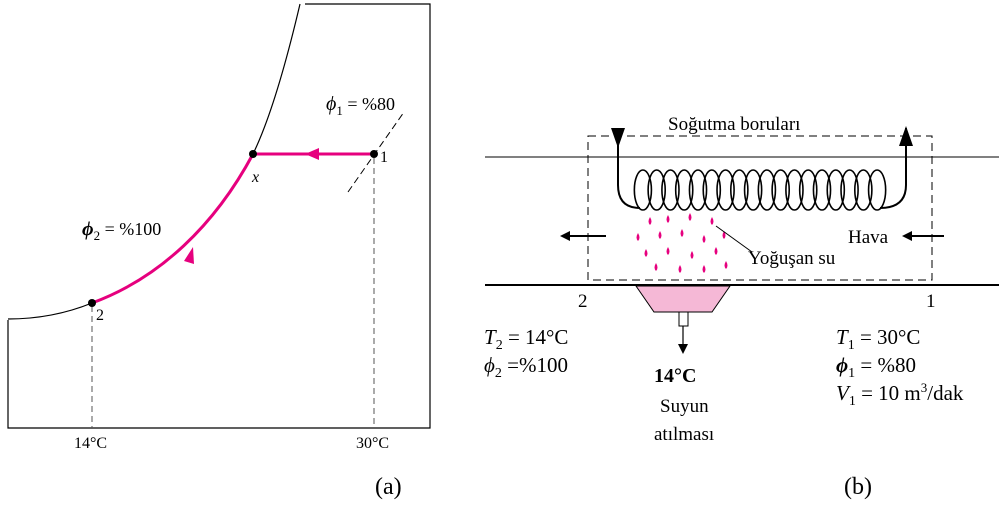 This screenshot has width=999, height=505. What do you see at coordinates (792, 258) in the screenshot?
I see `condensate-label: Yoğuşan su` at bounding box center [792, 258].